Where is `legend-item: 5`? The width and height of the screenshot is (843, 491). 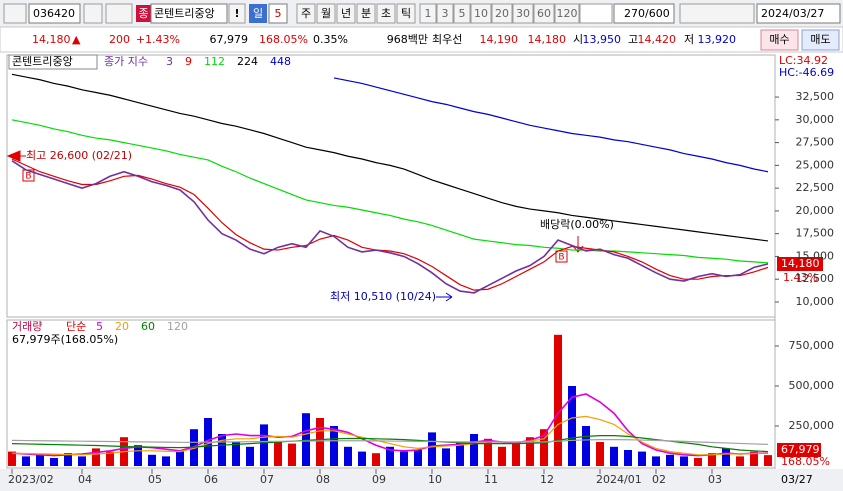
legend-item: 5 is located at coordinates (99, 326).